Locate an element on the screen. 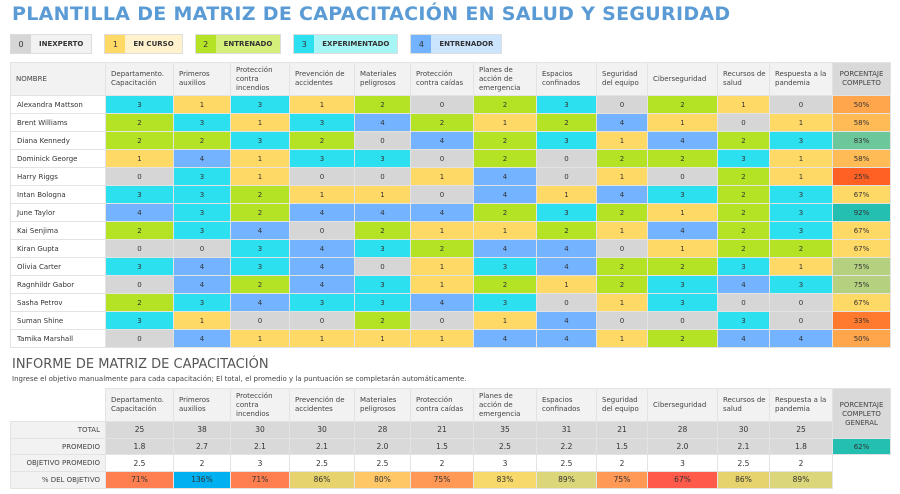  employee-name: Diana Kennedy is located at coordinates (58, 140).